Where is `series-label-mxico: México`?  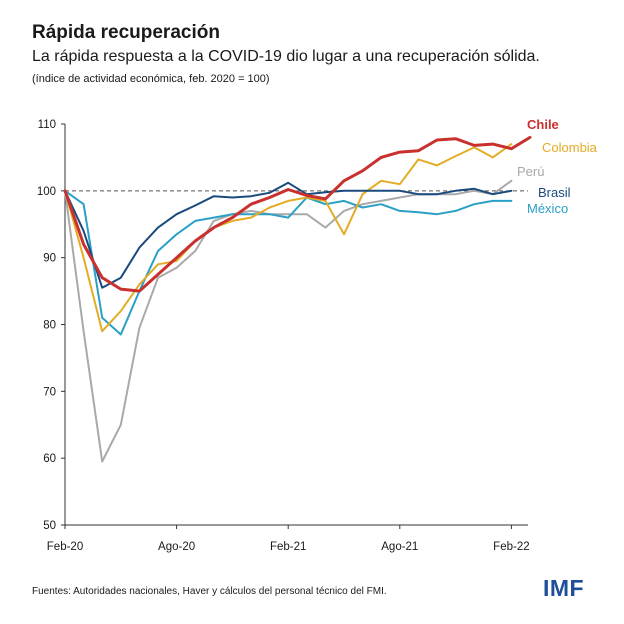 series-label-mxico: México is located at coordinates (547, 208).